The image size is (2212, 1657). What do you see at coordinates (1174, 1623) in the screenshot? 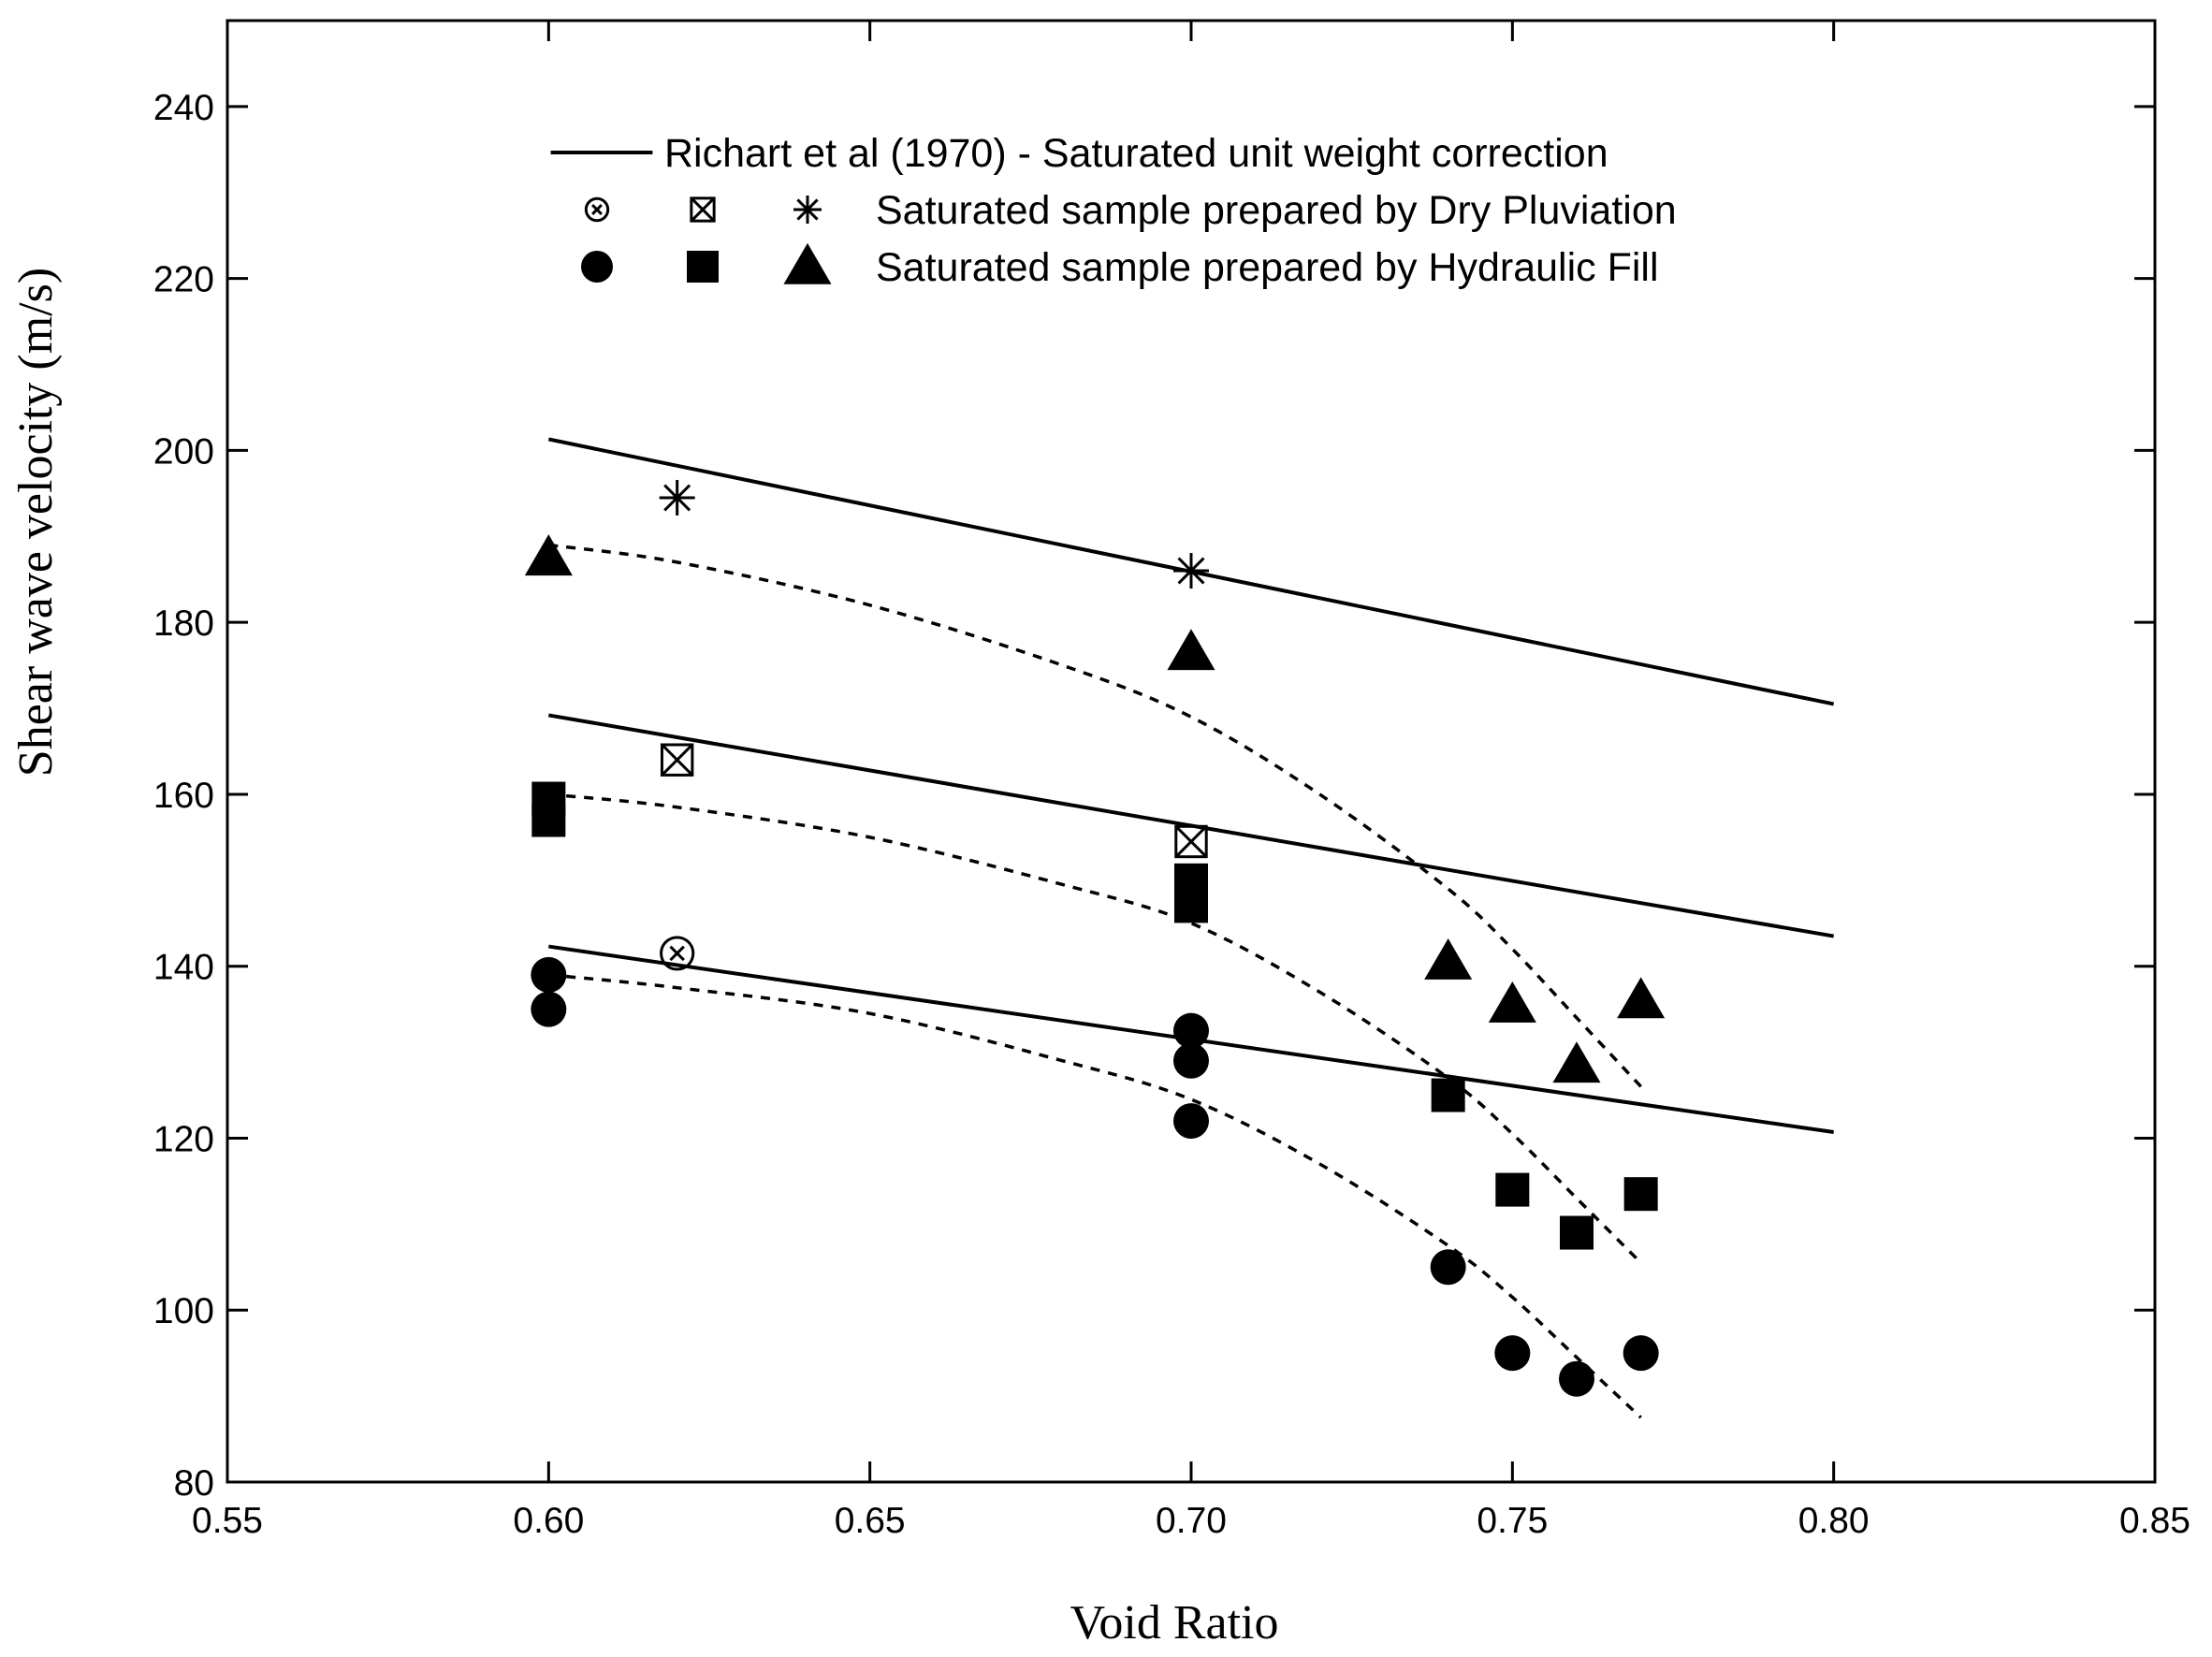
I see `x-axis-title: Void Ratio` at bounding box center [1174, 1623].